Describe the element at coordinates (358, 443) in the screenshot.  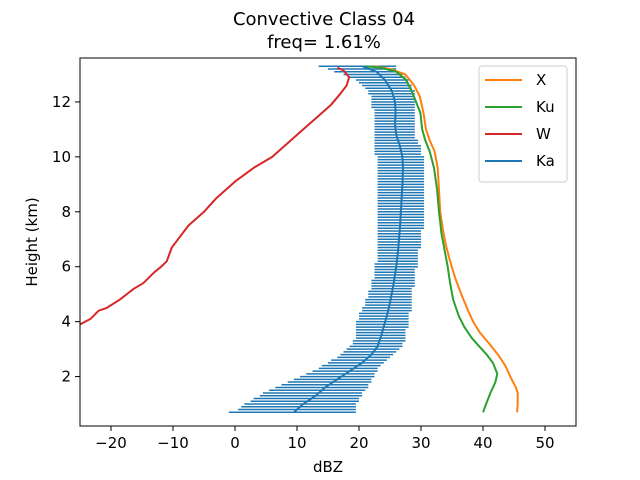
I see `x-tick-label: 20` at that location.